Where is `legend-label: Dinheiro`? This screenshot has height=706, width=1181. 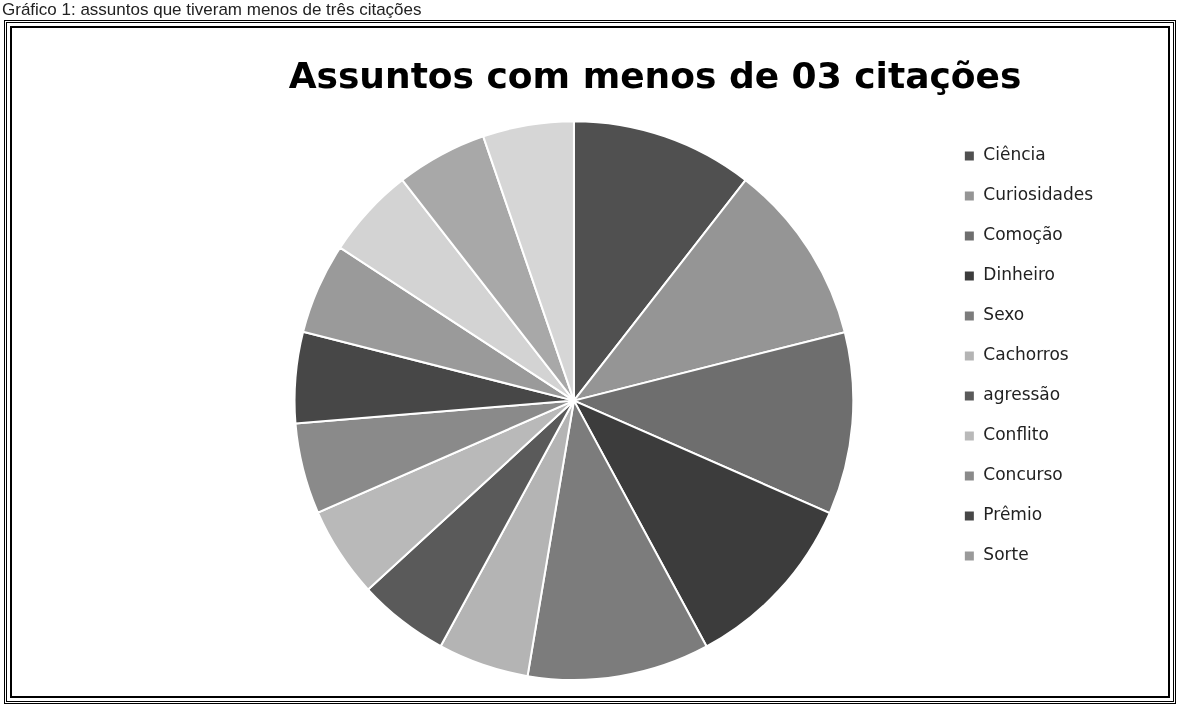 legend-label: Dinheiro is located at coordinates (1019, 274).